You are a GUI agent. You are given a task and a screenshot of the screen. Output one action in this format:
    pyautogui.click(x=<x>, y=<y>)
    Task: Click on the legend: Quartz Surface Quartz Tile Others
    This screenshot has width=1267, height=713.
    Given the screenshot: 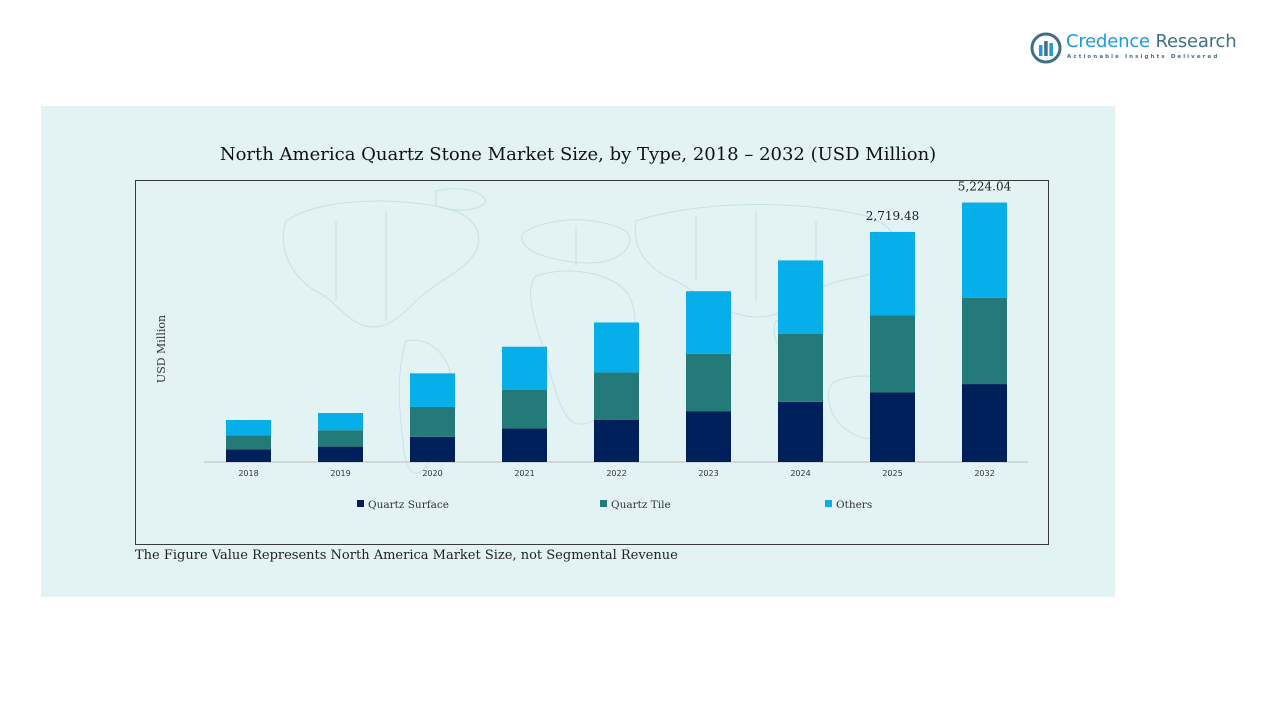 What is the action you would take?
    pyautogui.click(x=614, y=505)
    